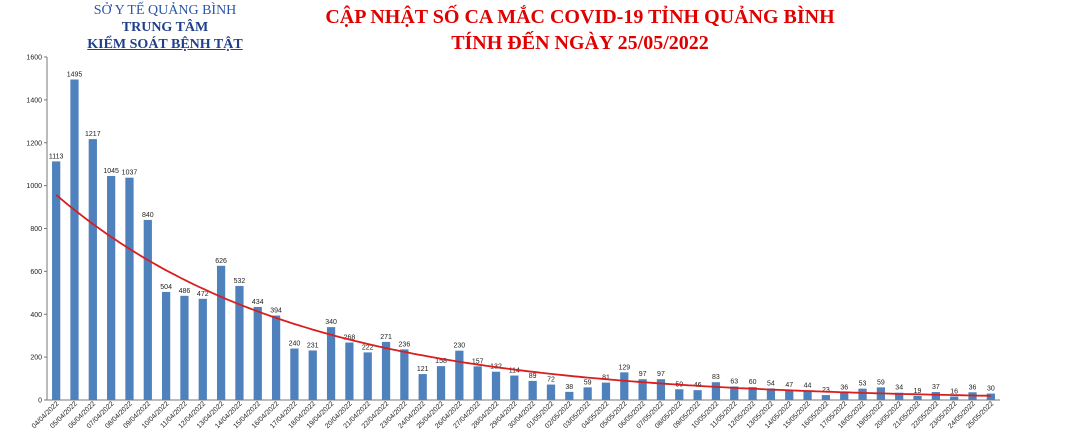 Image resolution: width=1080 pixels, height=444 pixels. I want to click on data-label: 268, so click(350, 338).